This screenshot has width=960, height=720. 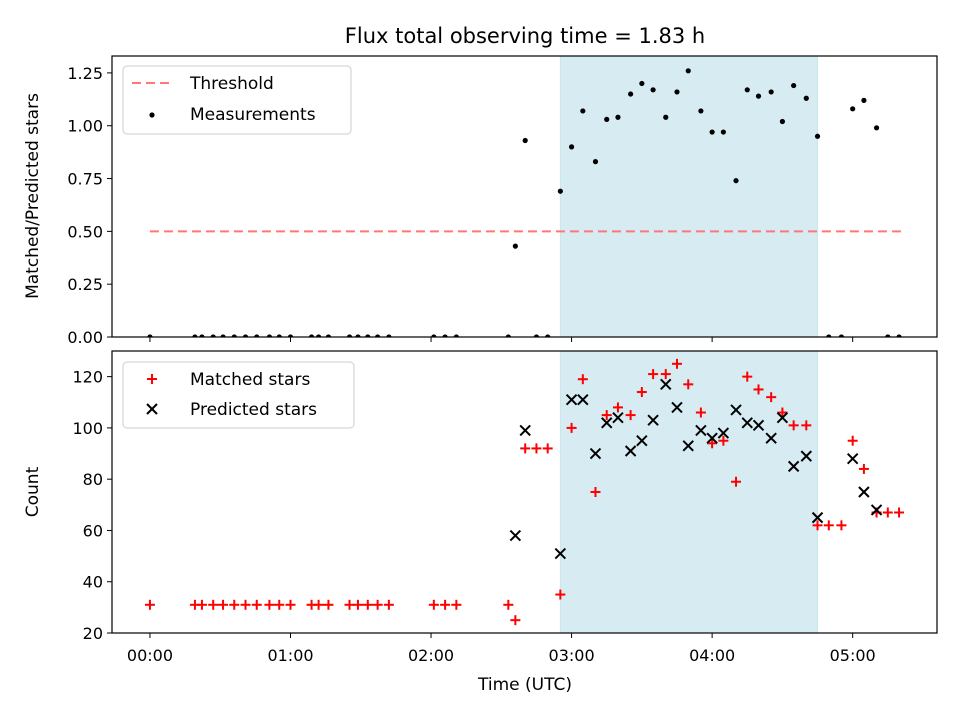 I want to click on count-y-label: Count, so click(x=33, y=491).